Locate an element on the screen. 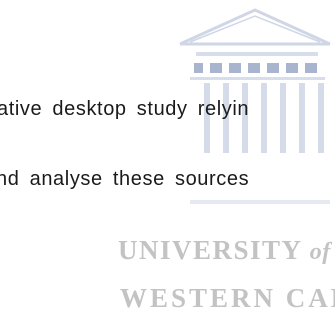 The image size is (335, 324). watermark-western-cape-text: WESTERN CAPE is located at coordinates (227, 298).